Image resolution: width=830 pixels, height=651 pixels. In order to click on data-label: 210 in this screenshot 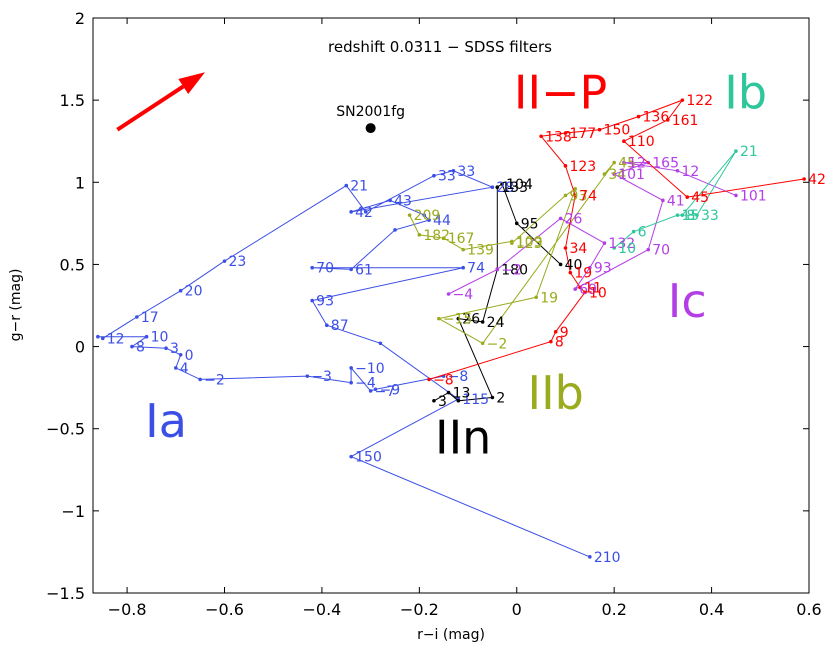, I will do `click(607, 558)`.